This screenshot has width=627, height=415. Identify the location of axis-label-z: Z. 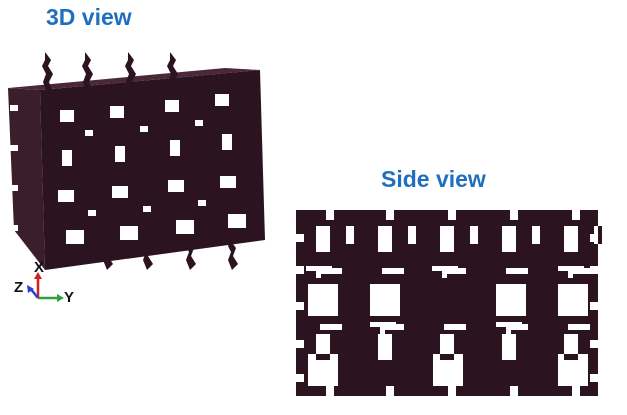
(18, 287).